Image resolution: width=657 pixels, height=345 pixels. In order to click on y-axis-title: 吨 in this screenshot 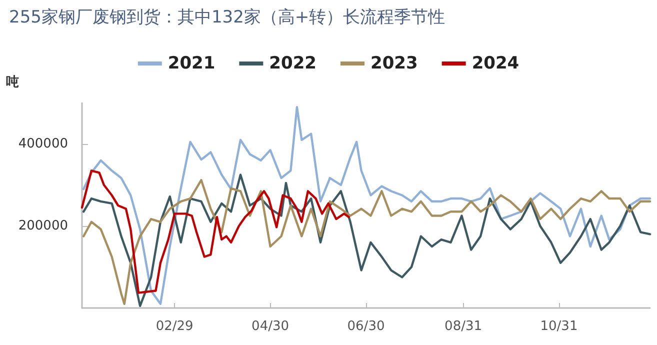, I will do `click(12, 82)`.